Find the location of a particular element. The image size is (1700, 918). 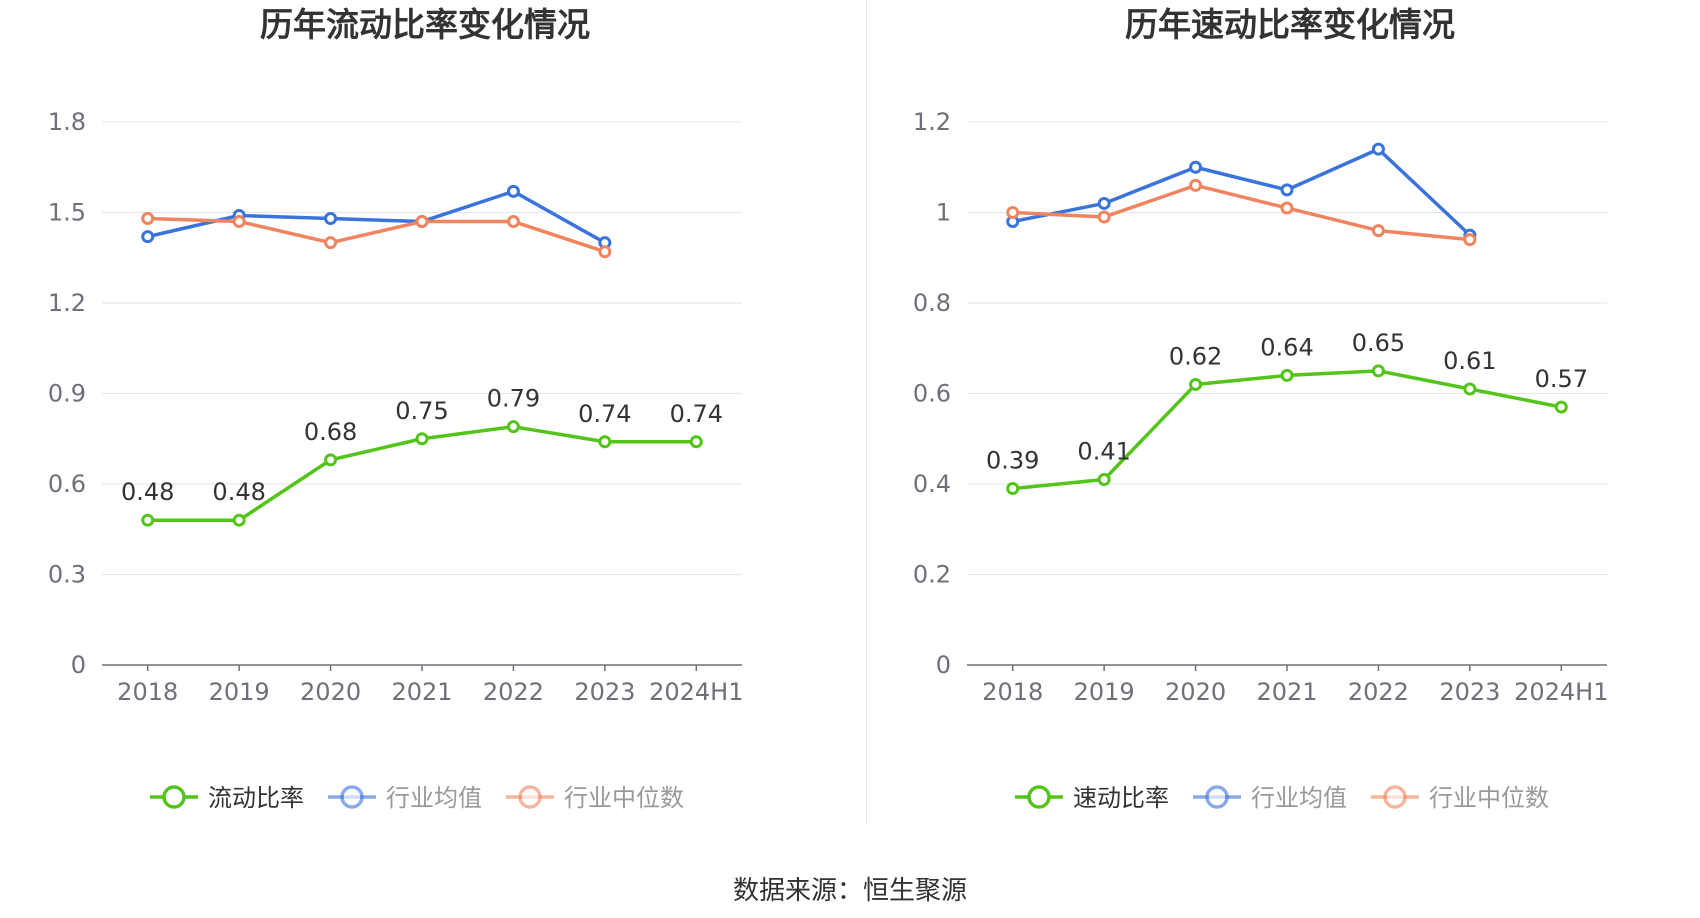

data-label: 0.74 is located at coordinates (696, 414).